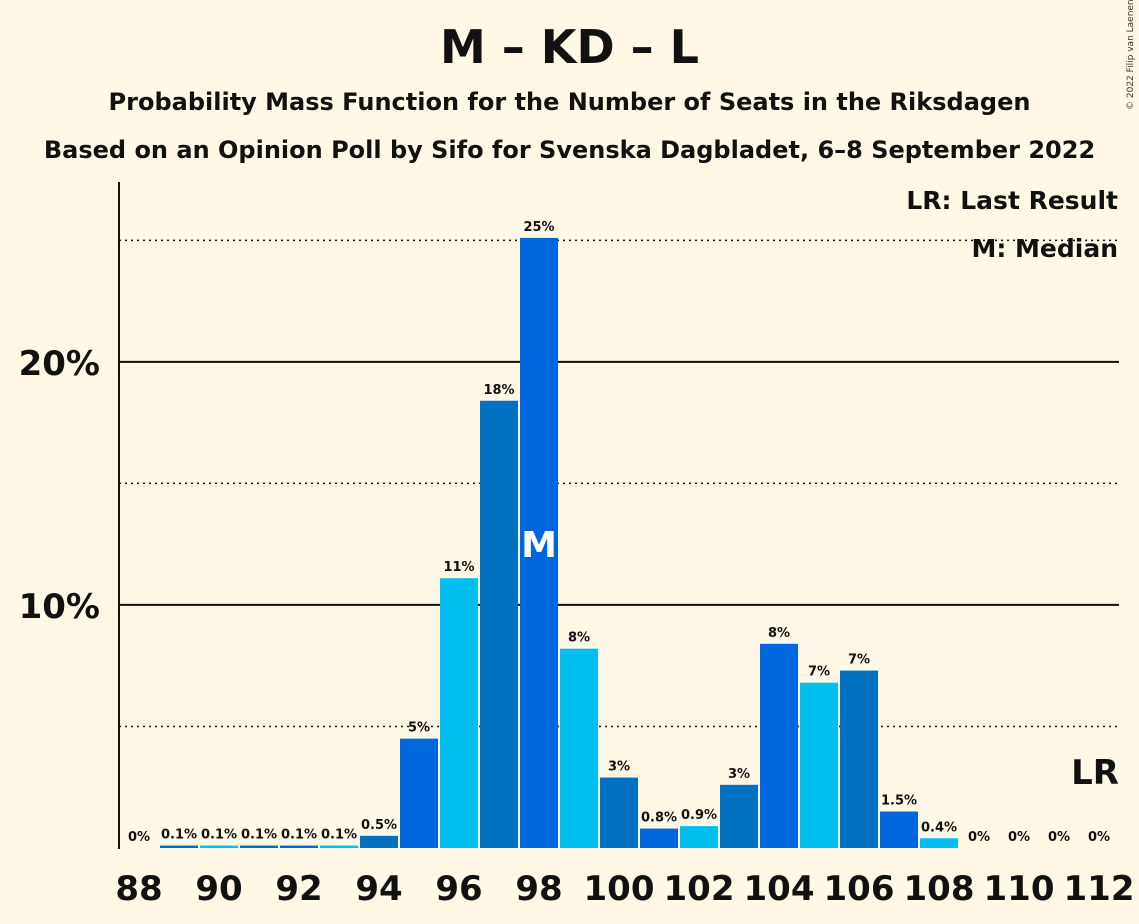  What do you see at coordinates (59, 607) in the screenshot?
I see `y-tick-label: 10%` at bounding box center [59, 607].